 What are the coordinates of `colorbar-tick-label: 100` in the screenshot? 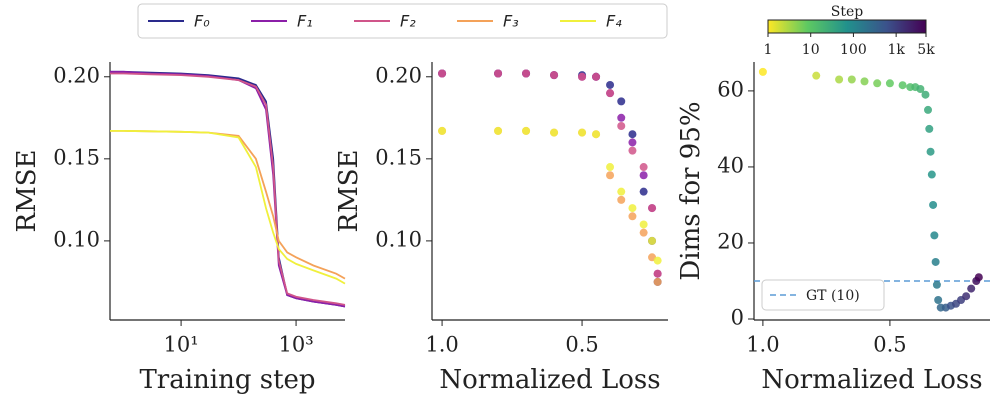 It's located at (853, 50).